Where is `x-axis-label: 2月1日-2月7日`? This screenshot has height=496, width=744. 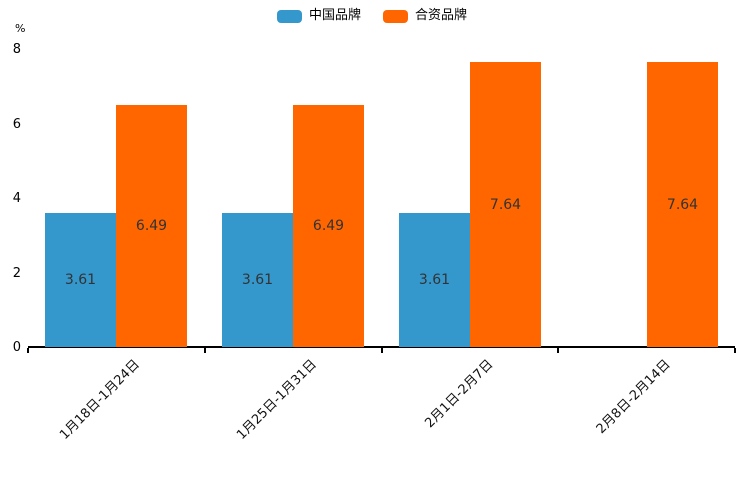 x-axis-label: 2月1日-2月7日 is located at coordinates (459, 394).